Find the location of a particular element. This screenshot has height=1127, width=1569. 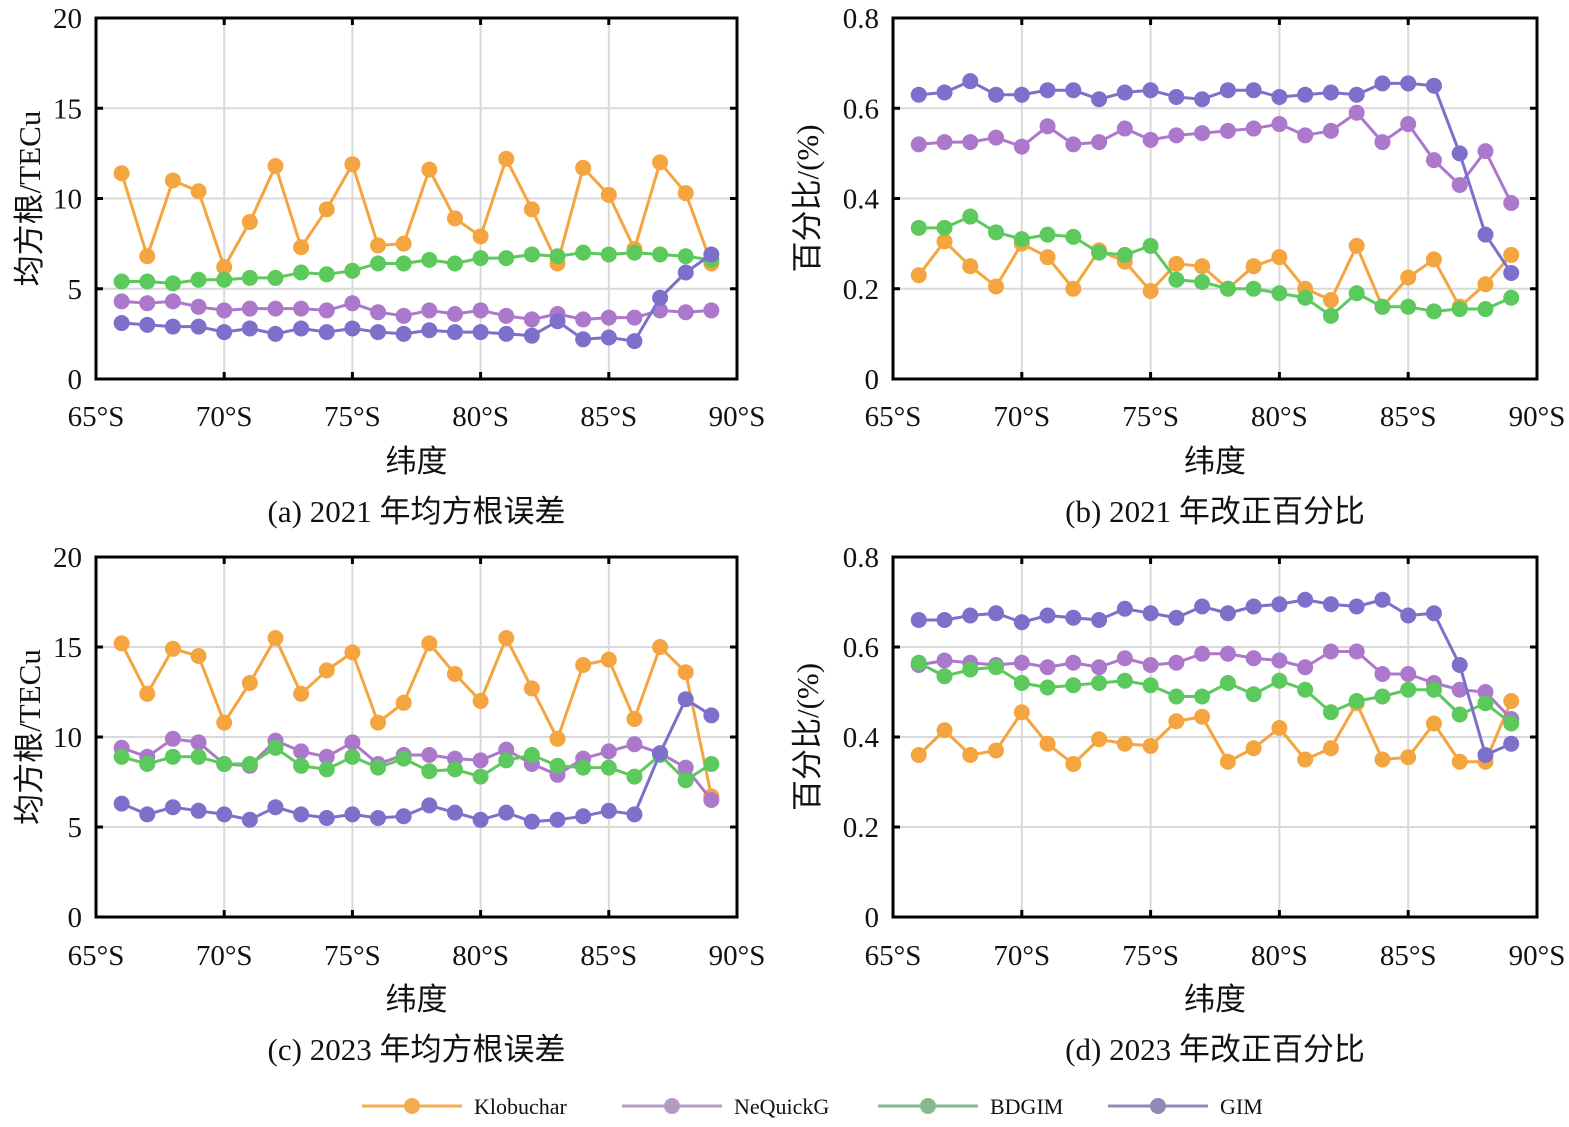

x-axis-label: 纬度 is located at coordinates (1215, 999).